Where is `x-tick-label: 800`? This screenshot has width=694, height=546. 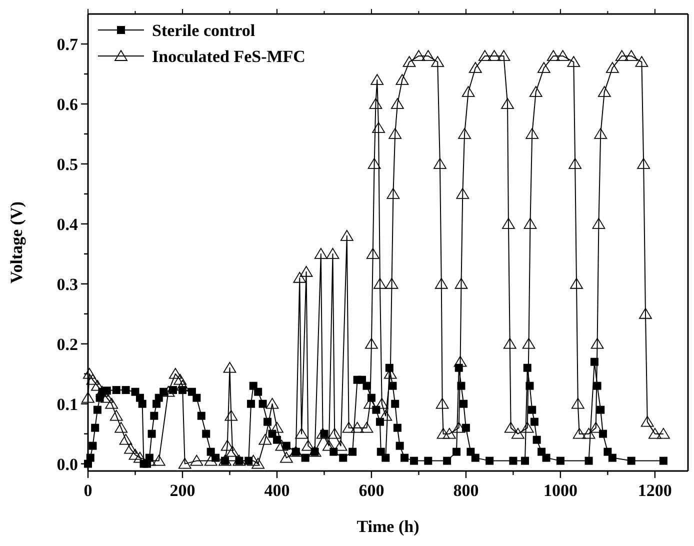
x-tick-label: 800 is located at coordinates (466, 490).